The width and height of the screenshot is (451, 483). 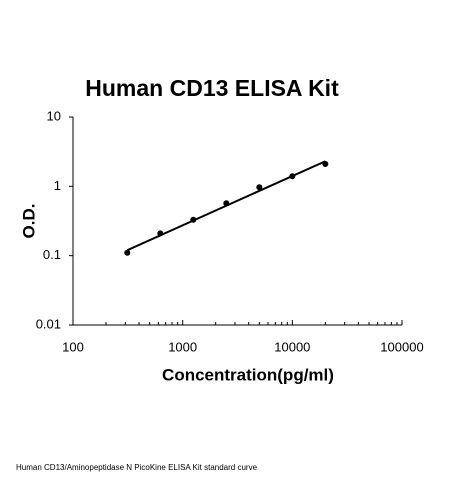 What do you see at coordinates (52, 254) in the screenshot?
I see `y-tick-label: 0.1` at bounding box center [52, 254].